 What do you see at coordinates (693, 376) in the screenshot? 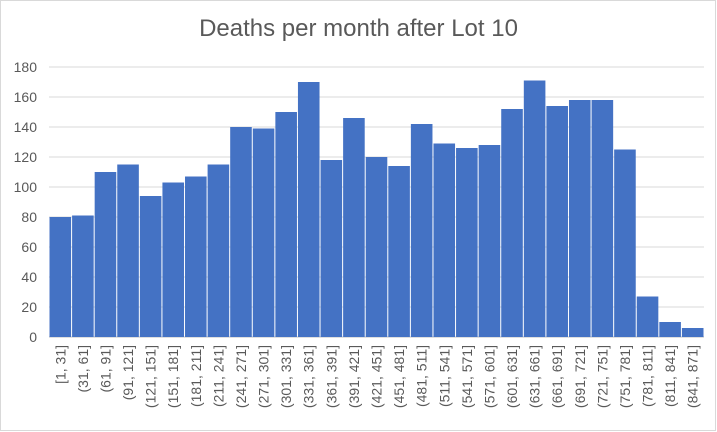
I see `x-tick-label: (841, 871]` at bounding box center [693, 376].